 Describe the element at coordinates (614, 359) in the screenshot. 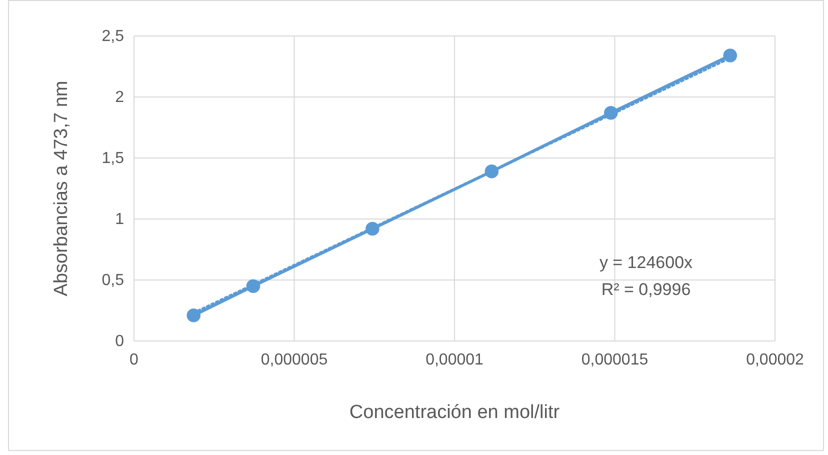

I see `x-tick-label: 0,000015` at that location.